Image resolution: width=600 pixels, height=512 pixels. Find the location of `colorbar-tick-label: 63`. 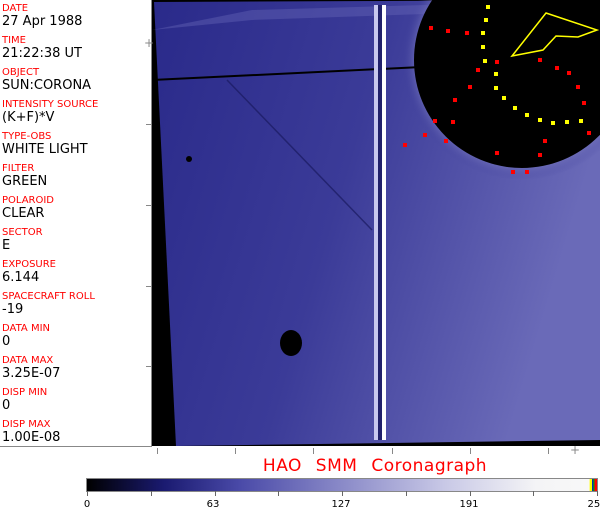

colorbar-tick-label: 63 is located at coordinates (213, 504).